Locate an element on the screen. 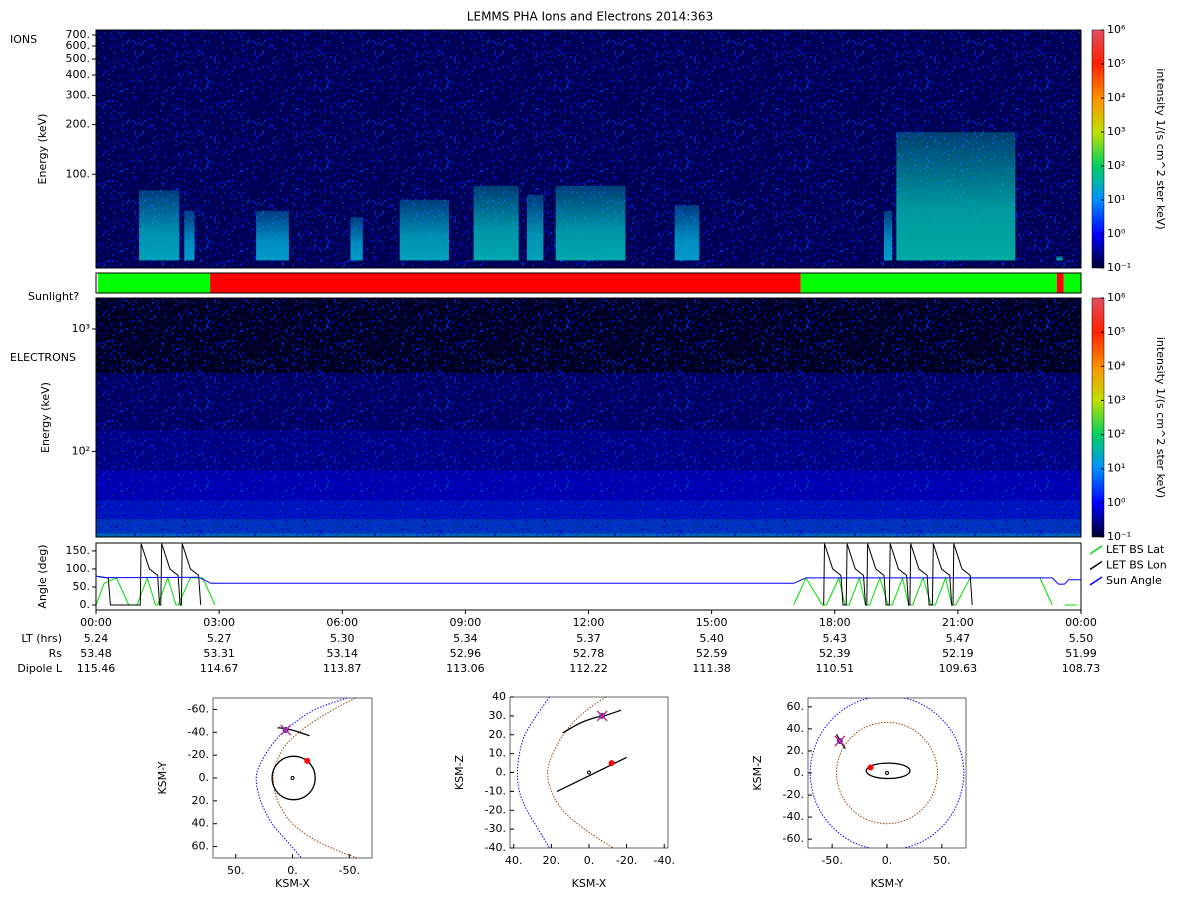 Image resolution: width=1200 pixels, height=904 pixels. ephemeris-value: 113.06 is located at coordinates (465, 668).